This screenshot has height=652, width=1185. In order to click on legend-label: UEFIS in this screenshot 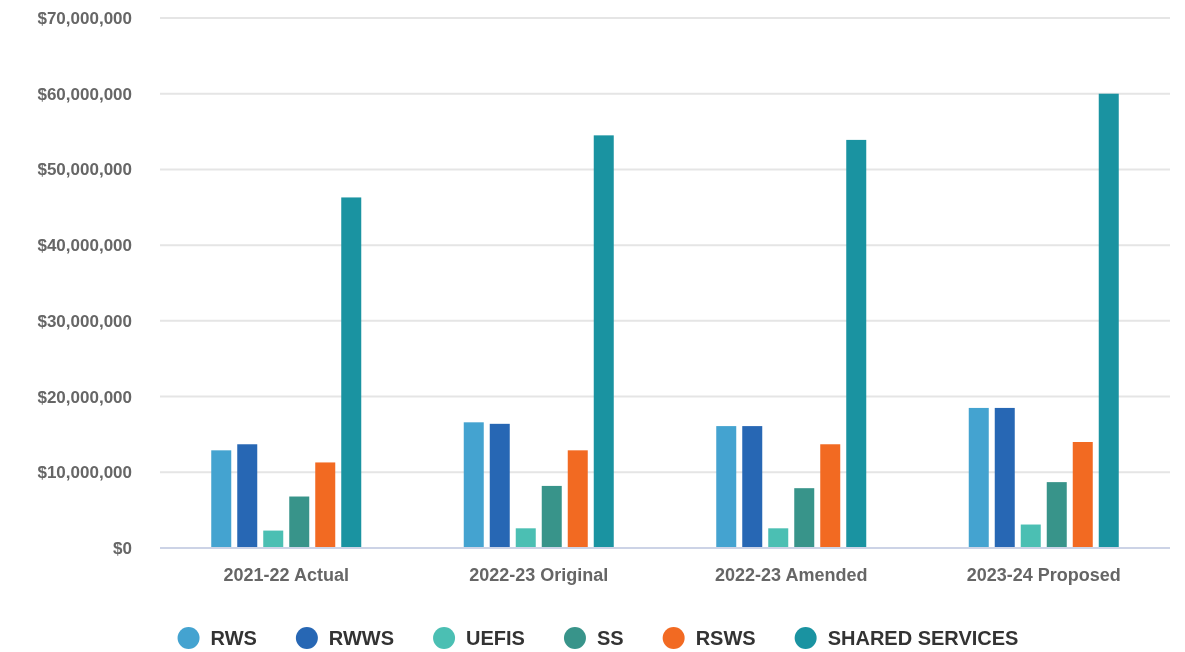, I will do `click(495, 638)`.